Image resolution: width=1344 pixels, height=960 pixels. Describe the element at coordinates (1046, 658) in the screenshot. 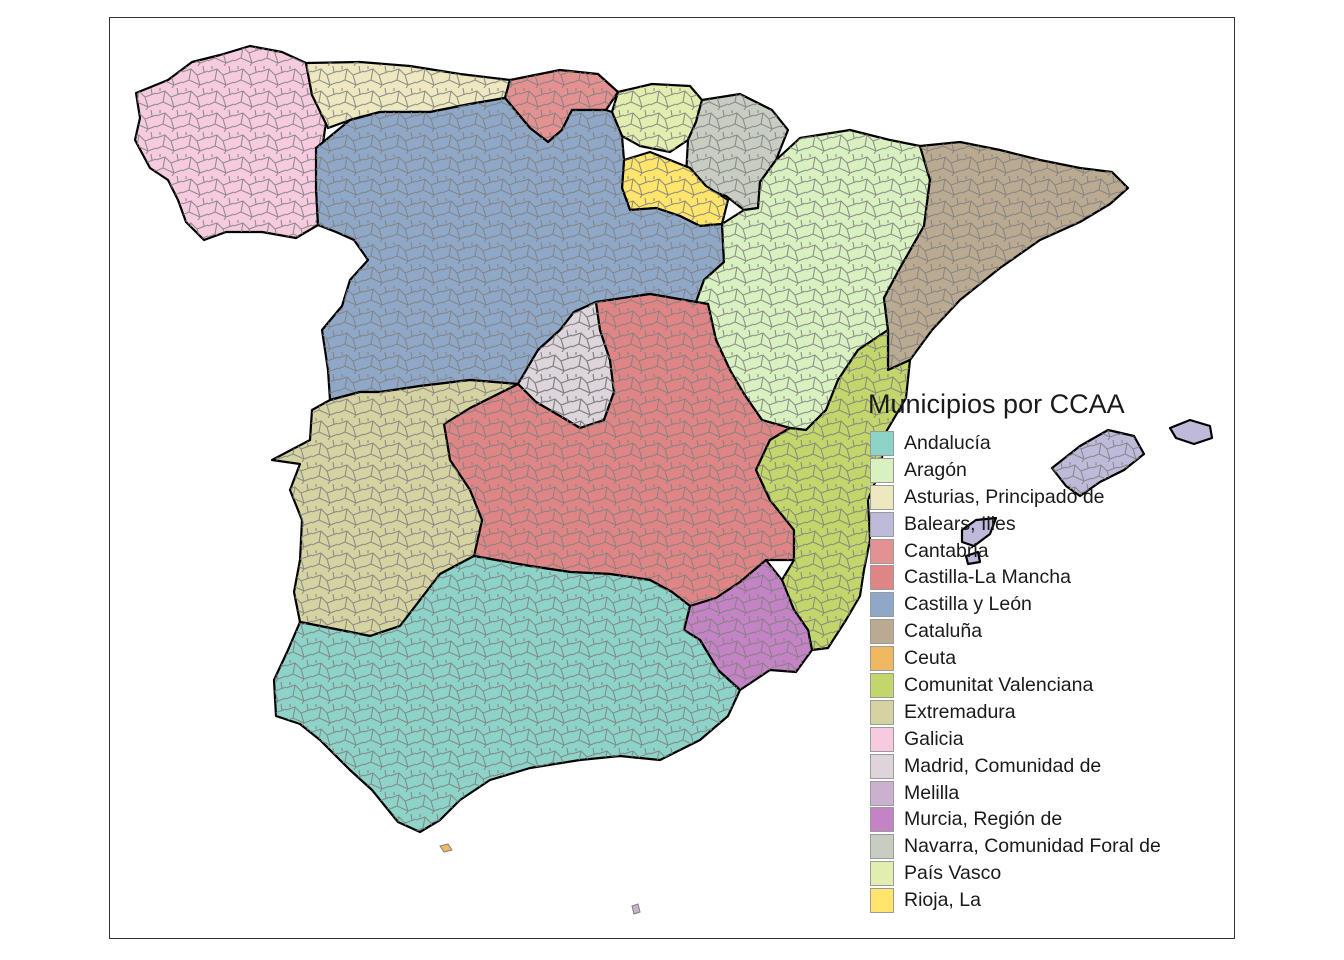

I see `legend-item: Ceuta` at that location.